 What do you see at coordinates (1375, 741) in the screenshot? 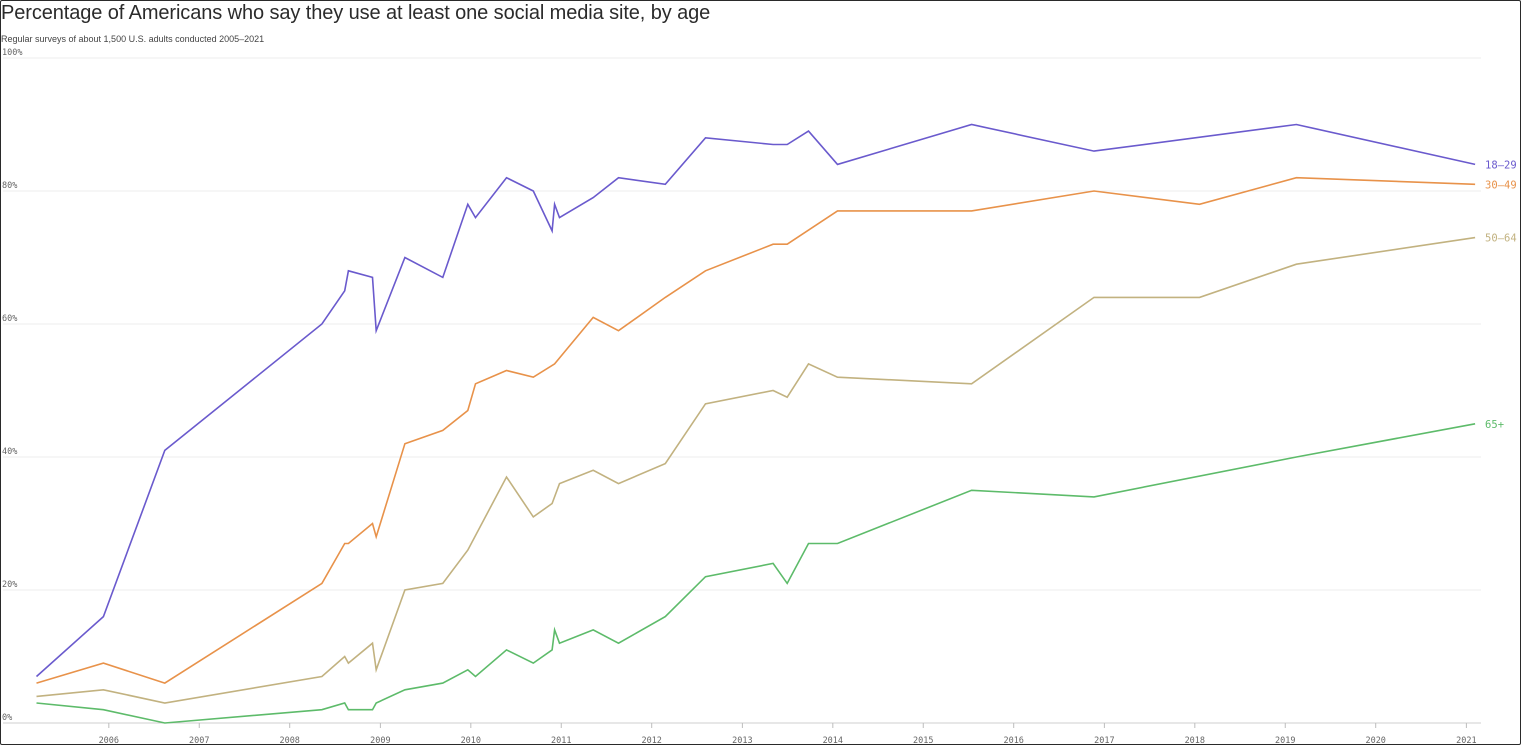
I see `x-tick-label: 2020` at bounding box center [1375, 741].